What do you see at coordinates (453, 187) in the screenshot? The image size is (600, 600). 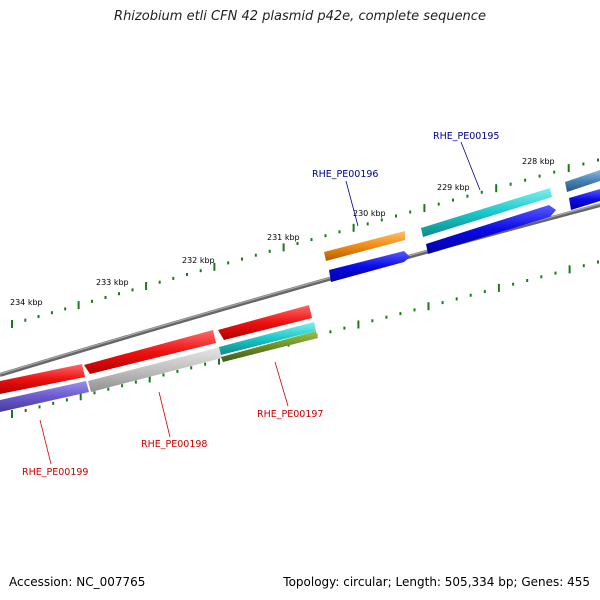 I see `tick-label: 229 kbp` at bounding box center [453, 187].